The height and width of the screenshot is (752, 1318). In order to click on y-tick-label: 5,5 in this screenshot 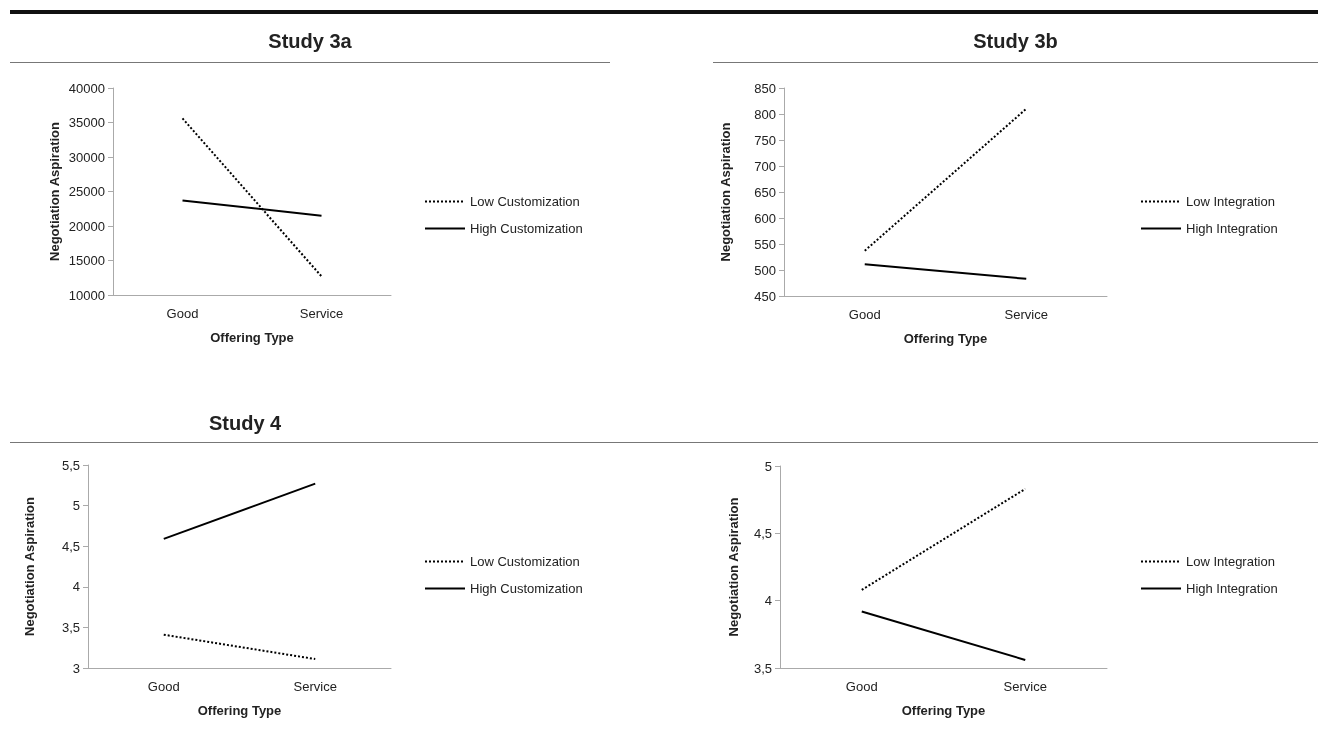, I will do `click(70, 465)`.